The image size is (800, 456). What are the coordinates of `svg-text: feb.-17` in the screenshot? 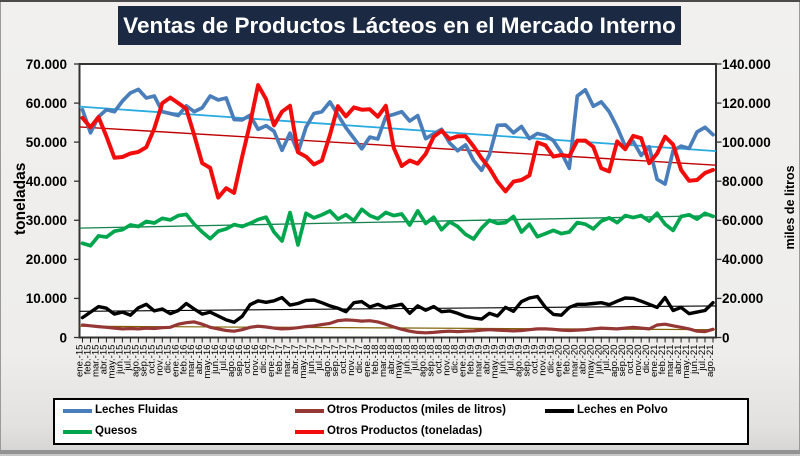 It's located at (279, 360).